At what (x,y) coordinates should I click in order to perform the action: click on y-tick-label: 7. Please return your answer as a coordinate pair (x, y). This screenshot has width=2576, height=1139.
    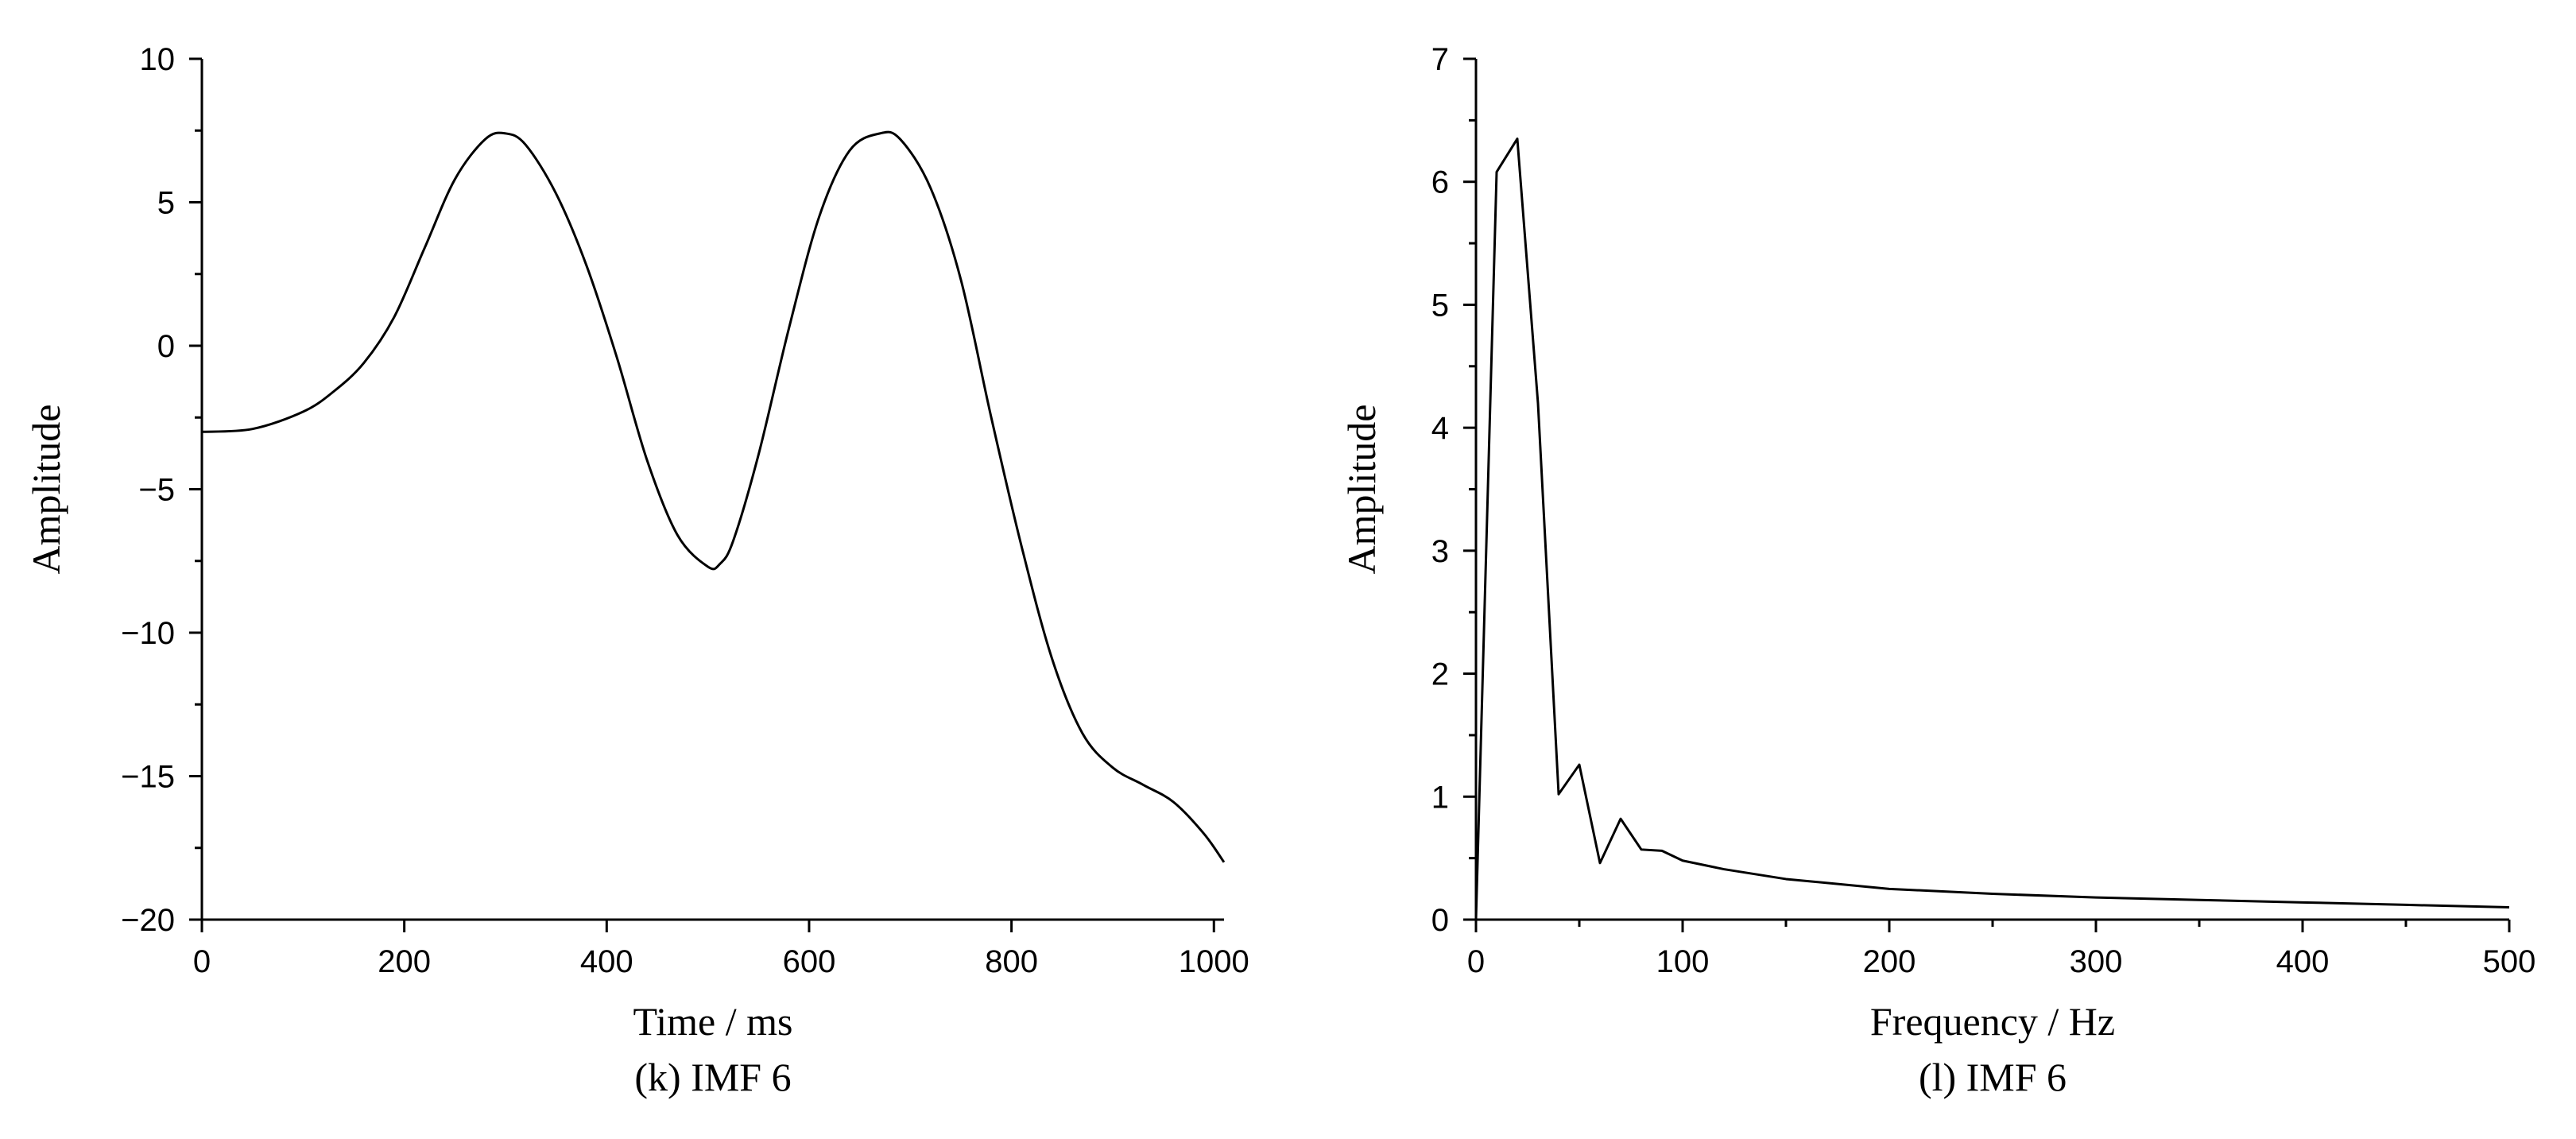
    Looking at the image, I should click on (1440, 59).